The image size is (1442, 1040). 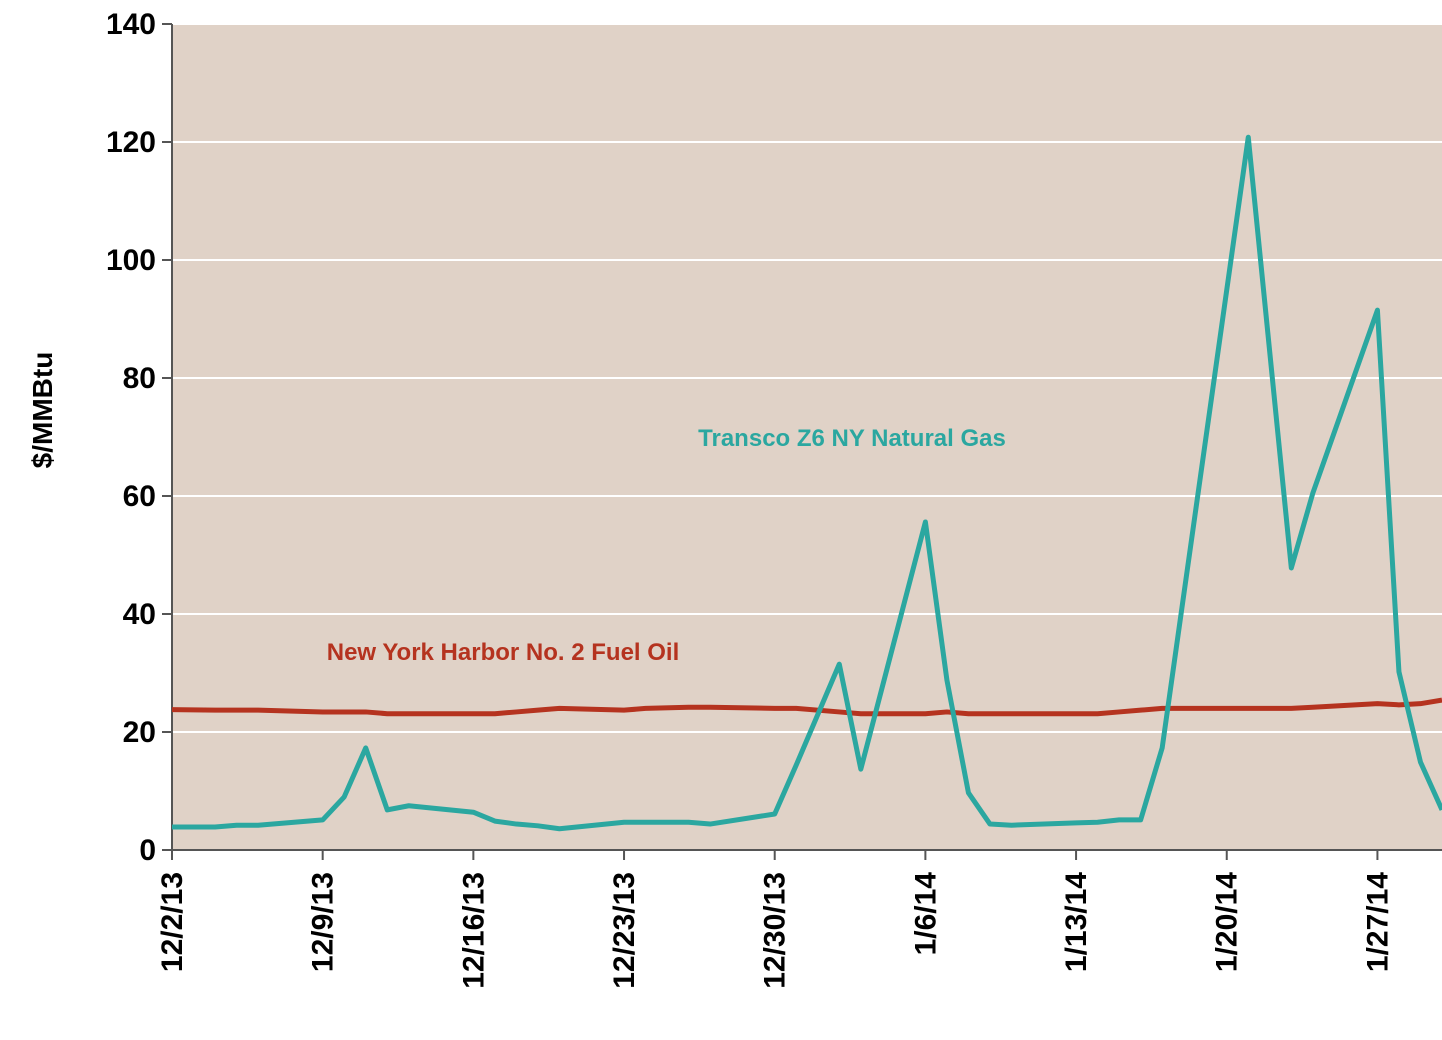 What do you see at coordinates (147, 850) in the screenshot?
I see `y-tick-label: 0` at bounding box center [147, 850].